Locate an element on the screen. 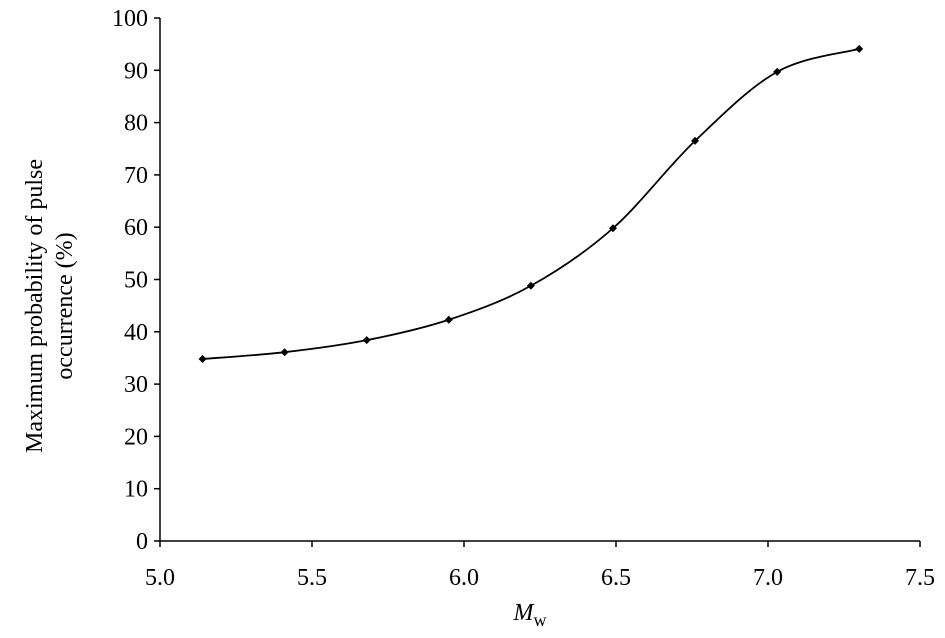  y-tick-label: 80 is located at coordinates (136, 124).